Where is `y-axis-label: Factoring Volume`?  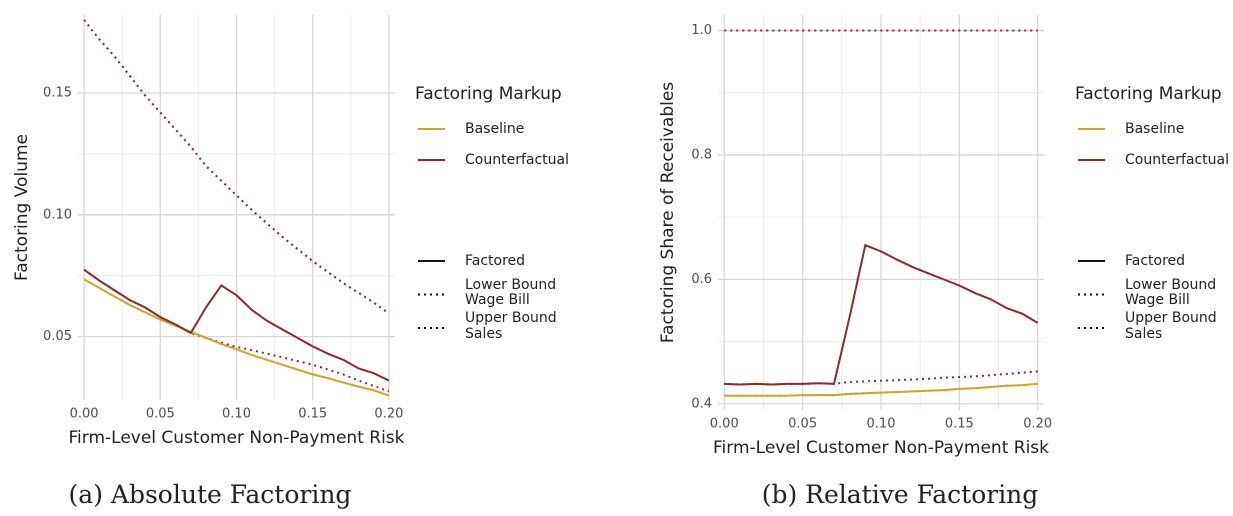
y-axis-label: Factoring Volume is located at coordinates (22, 207).